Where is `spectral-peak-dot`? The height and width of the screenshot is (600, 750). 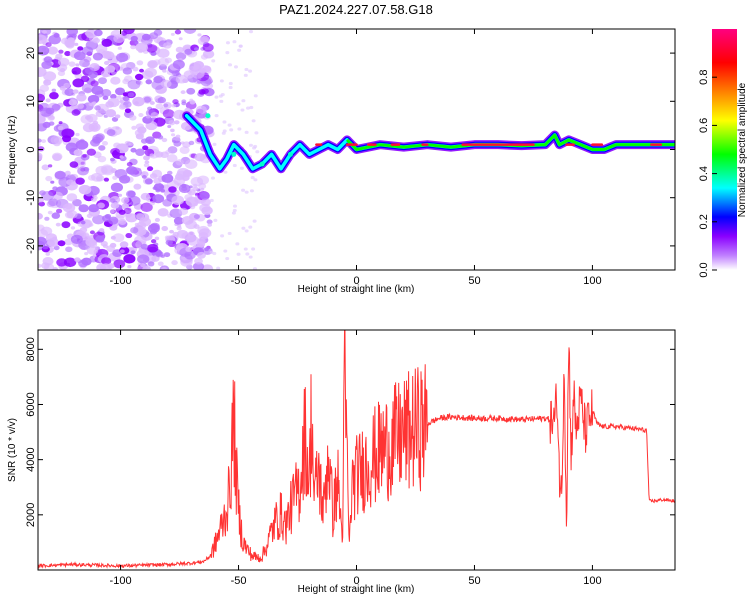
spectral-peak-dot is located at coordinates (208, 116).